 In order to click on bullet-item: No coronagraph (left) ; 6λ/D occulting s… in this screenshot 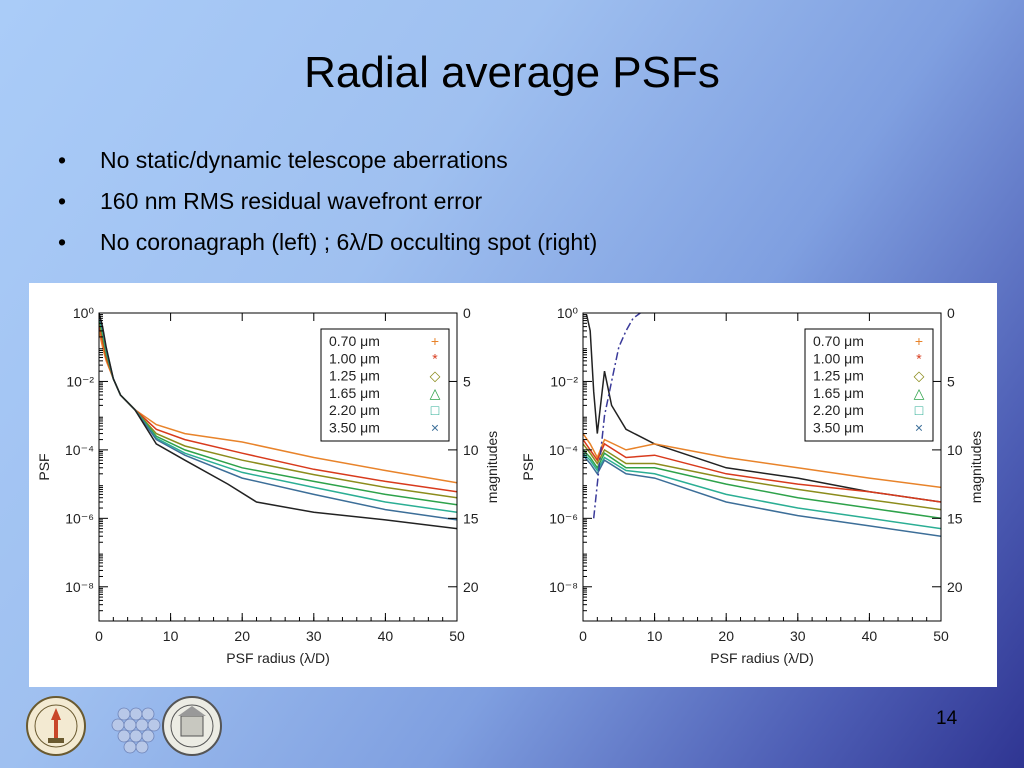, I will do `click(327, 242)`.